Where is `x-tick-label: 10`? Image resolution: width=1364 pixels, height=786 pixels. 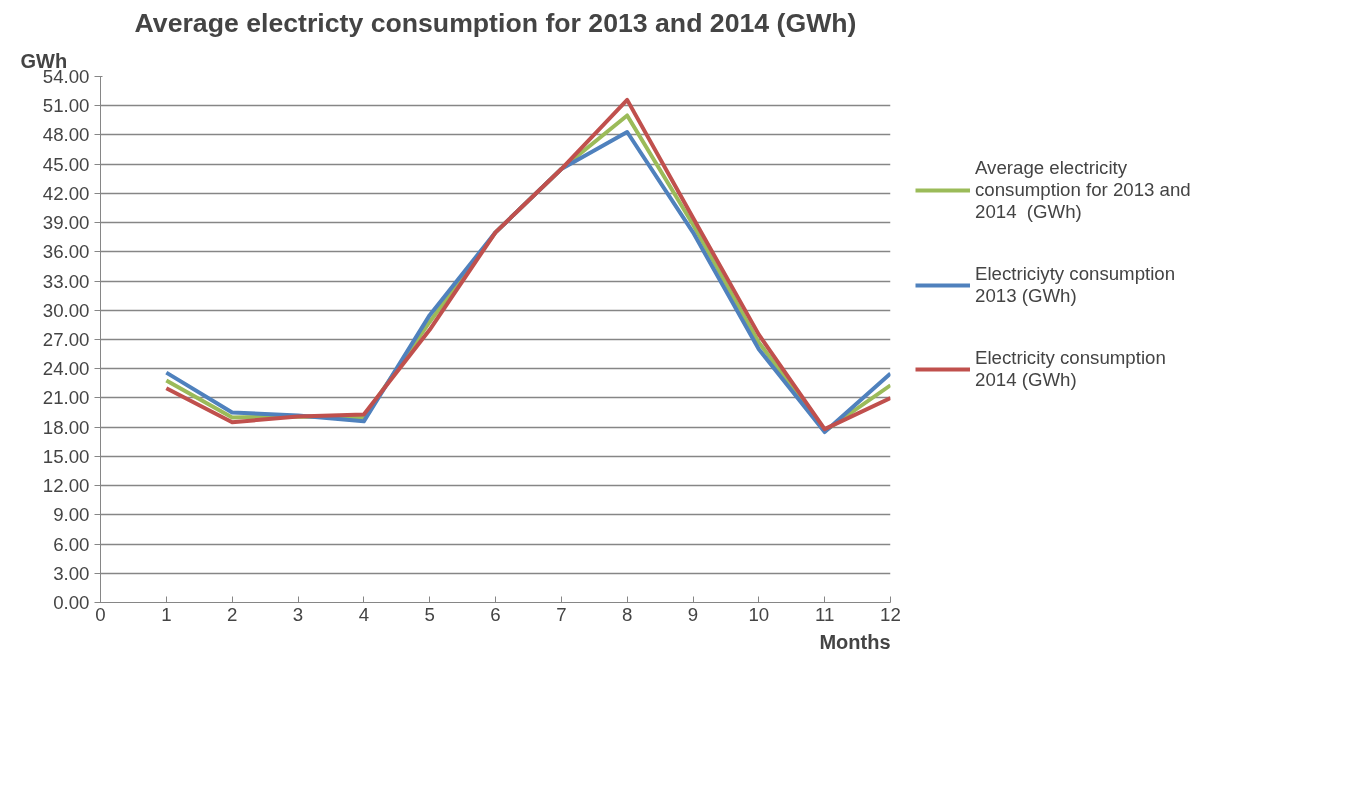 x-tick-label: 10 is located at coordinates (759, 614).